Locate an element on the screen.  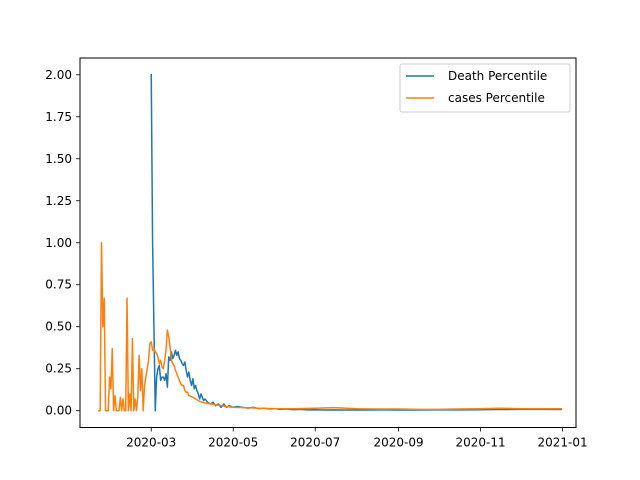
y-tick-label: 1.75 is located at coordinates (58, 117).